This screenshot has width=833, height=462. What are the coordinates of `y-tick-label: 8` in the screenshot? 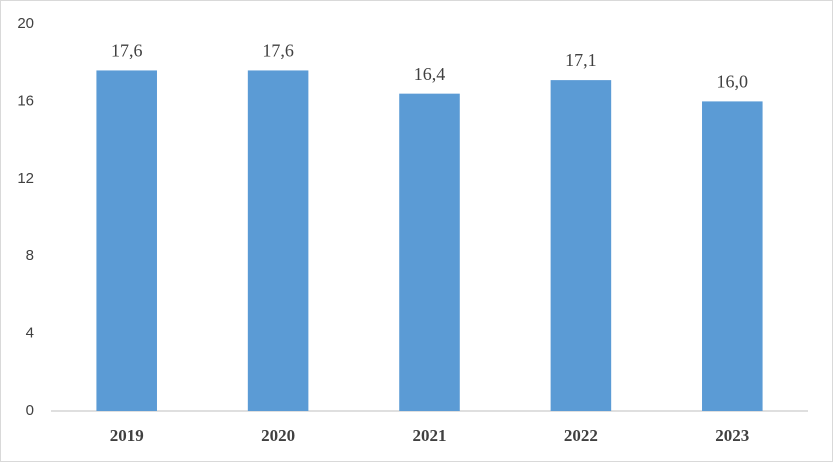 It's located at (30, 255).